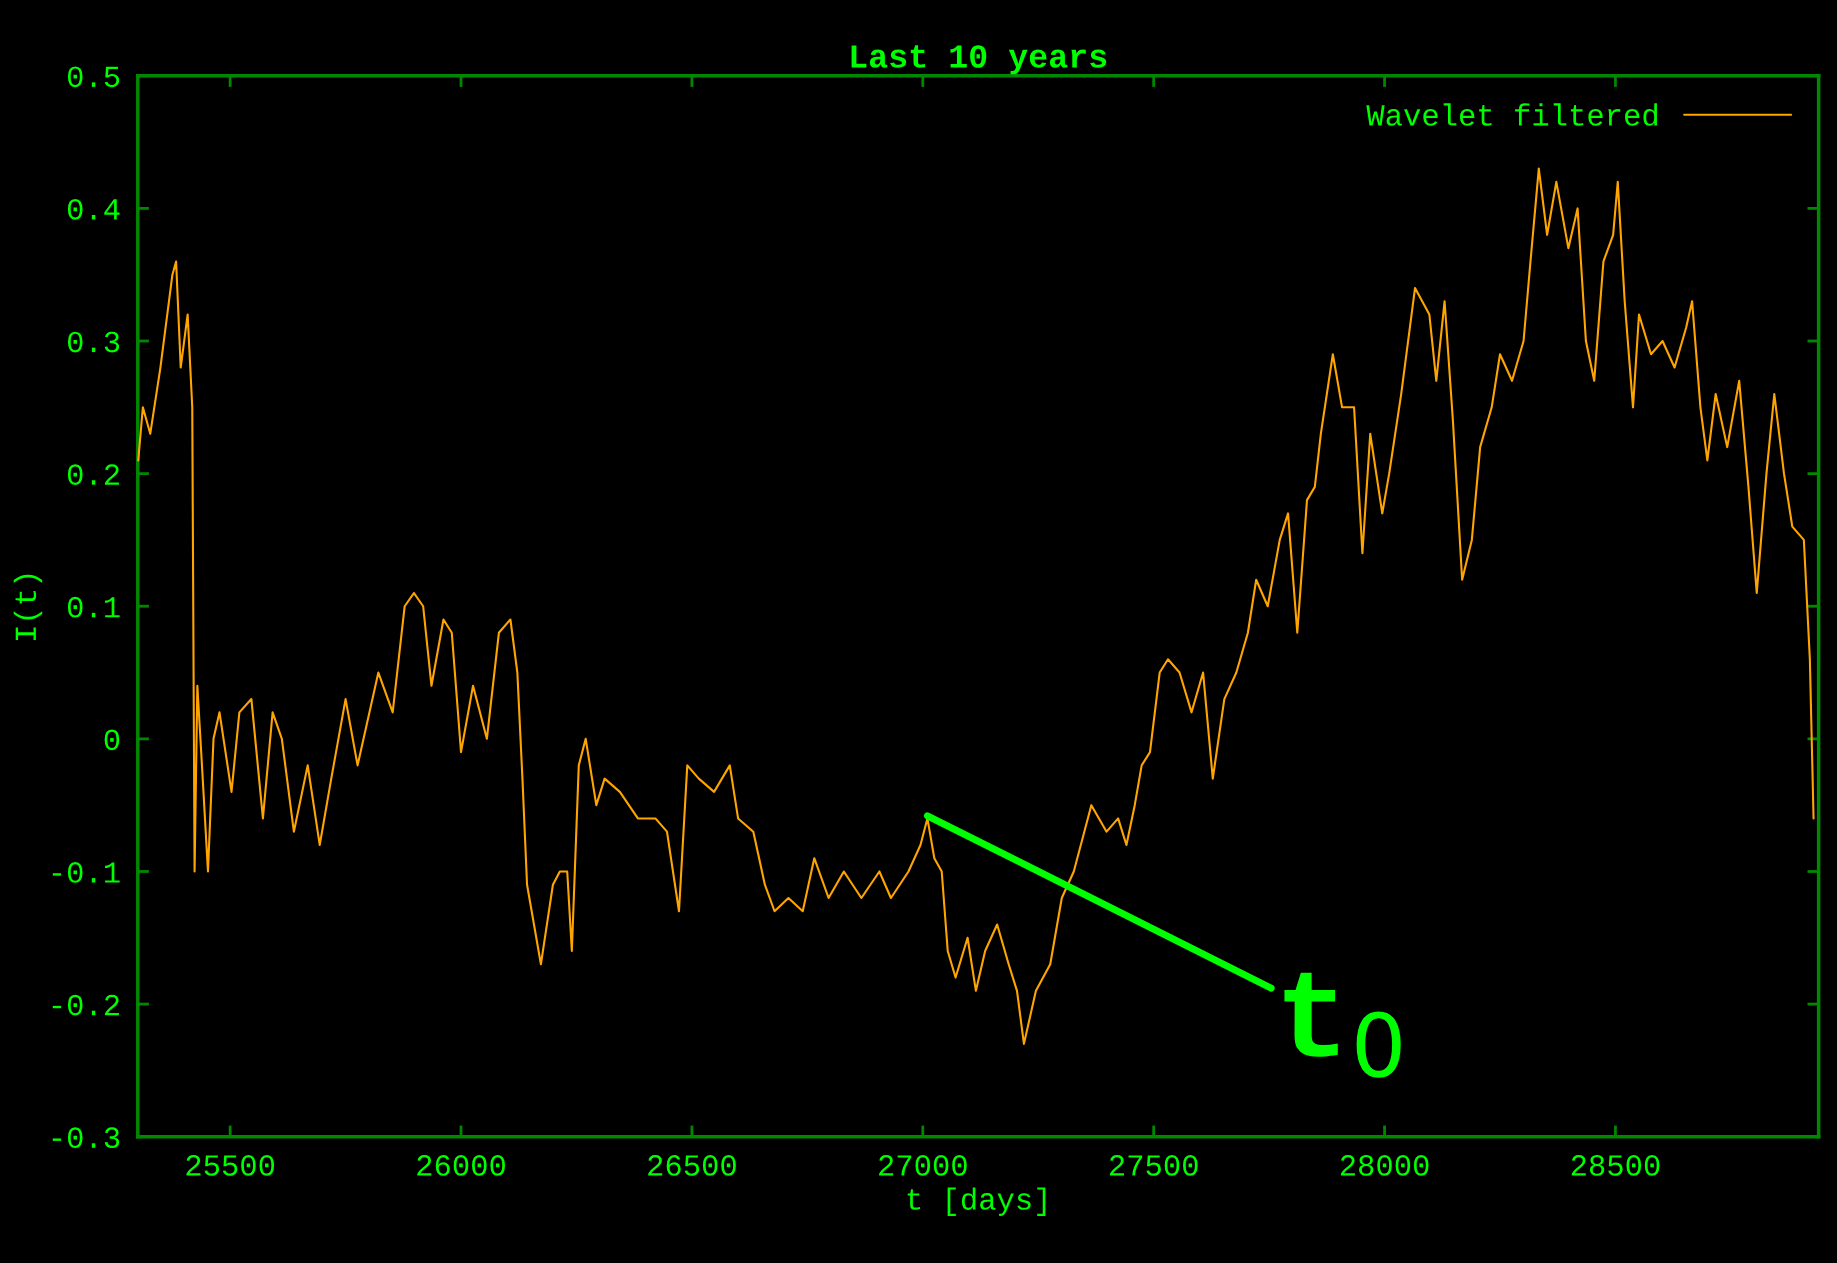 The image size is (1837, 1263). What do you see at coordinates (1342, 1025) in the screenshot?
I see `annotation: t$_{0}$` at bounding box center [1342, 1025].